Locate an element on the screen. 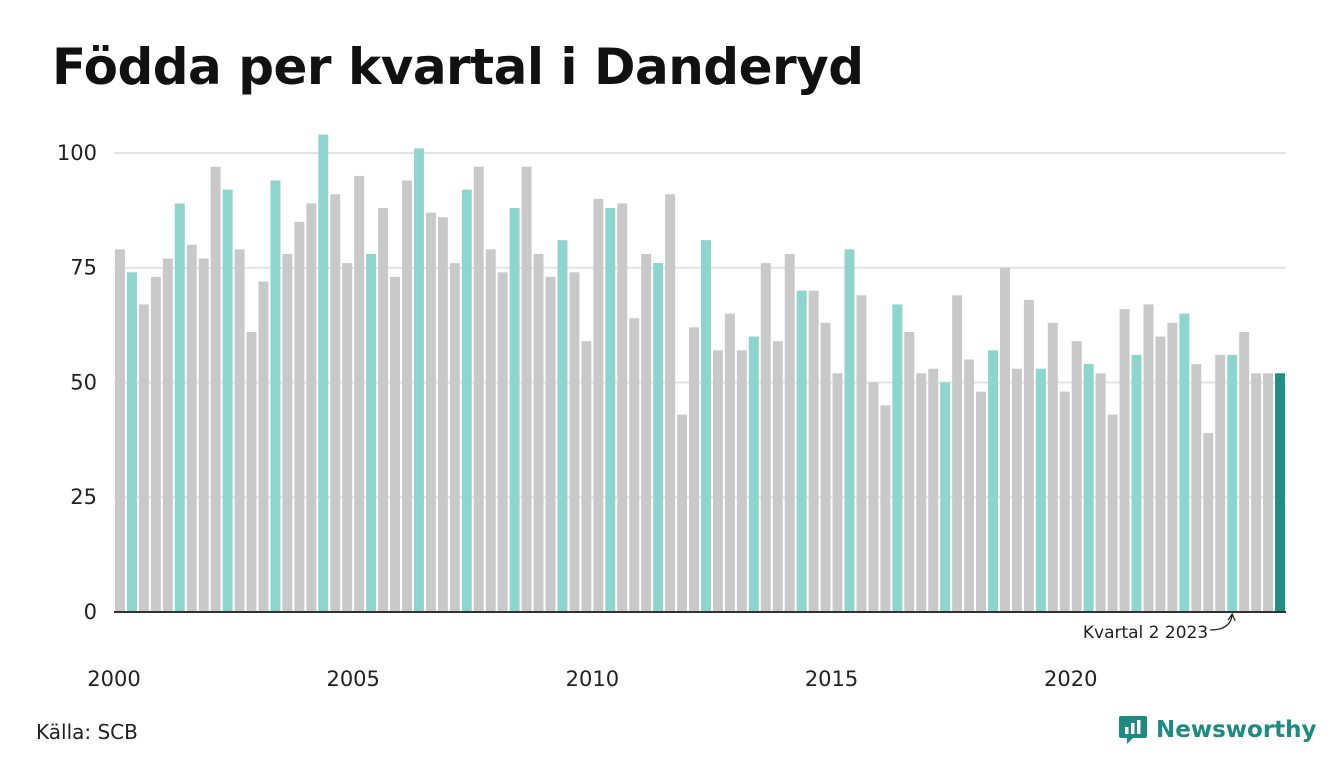  y-tick-label: 100 is located at coordinates (77, 153).